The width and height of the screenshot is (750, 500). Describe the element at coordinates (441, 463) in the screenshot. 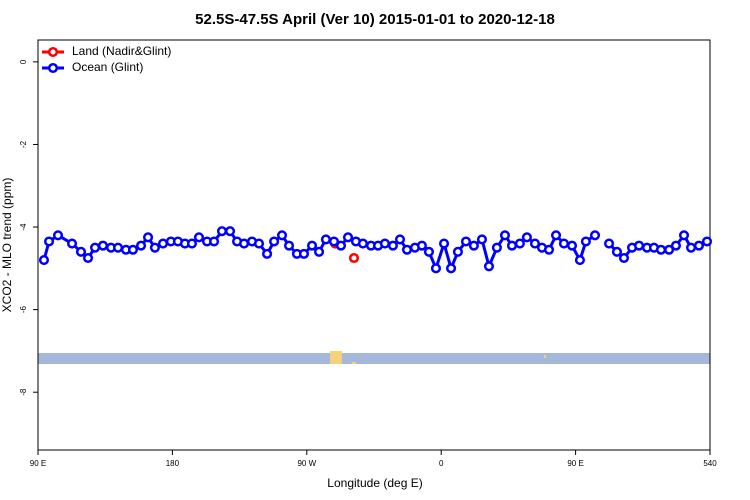

I see `x-tick-label: 0` at that location.